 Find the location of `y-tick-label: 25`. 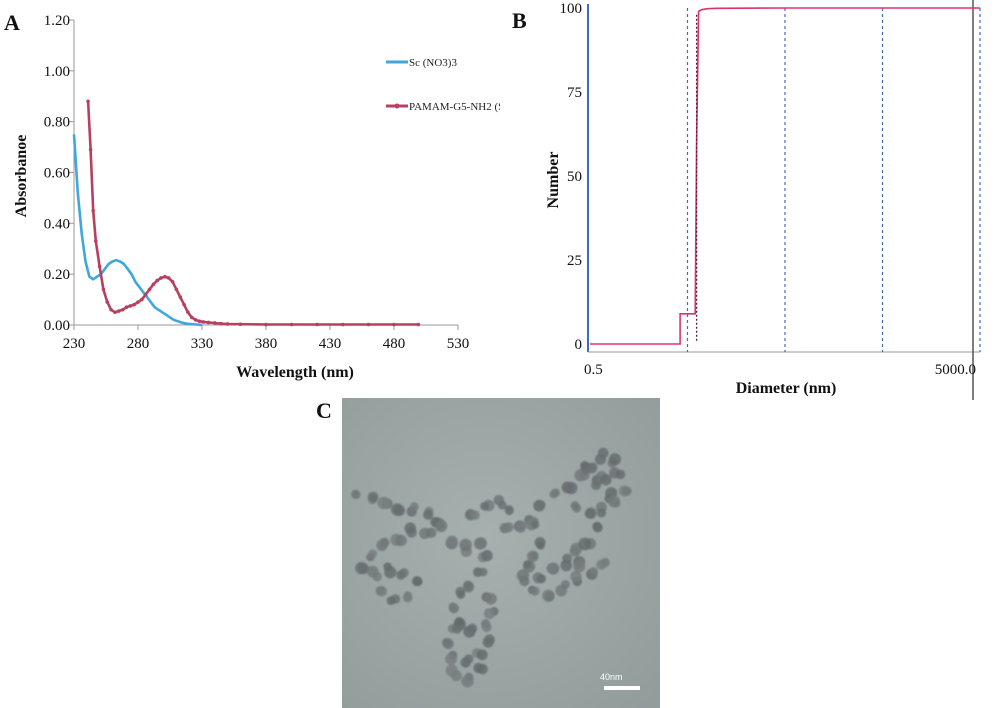

y-tick-label: 25 is located at coordinates (574, 261).